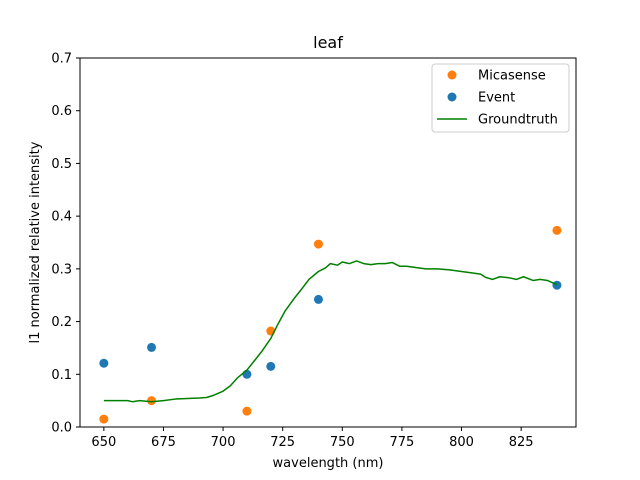 The image size is (640, 480). Describe the element at coordinates (223, 442) in the screenshot. I see `x-tick-label: 700` at that location.